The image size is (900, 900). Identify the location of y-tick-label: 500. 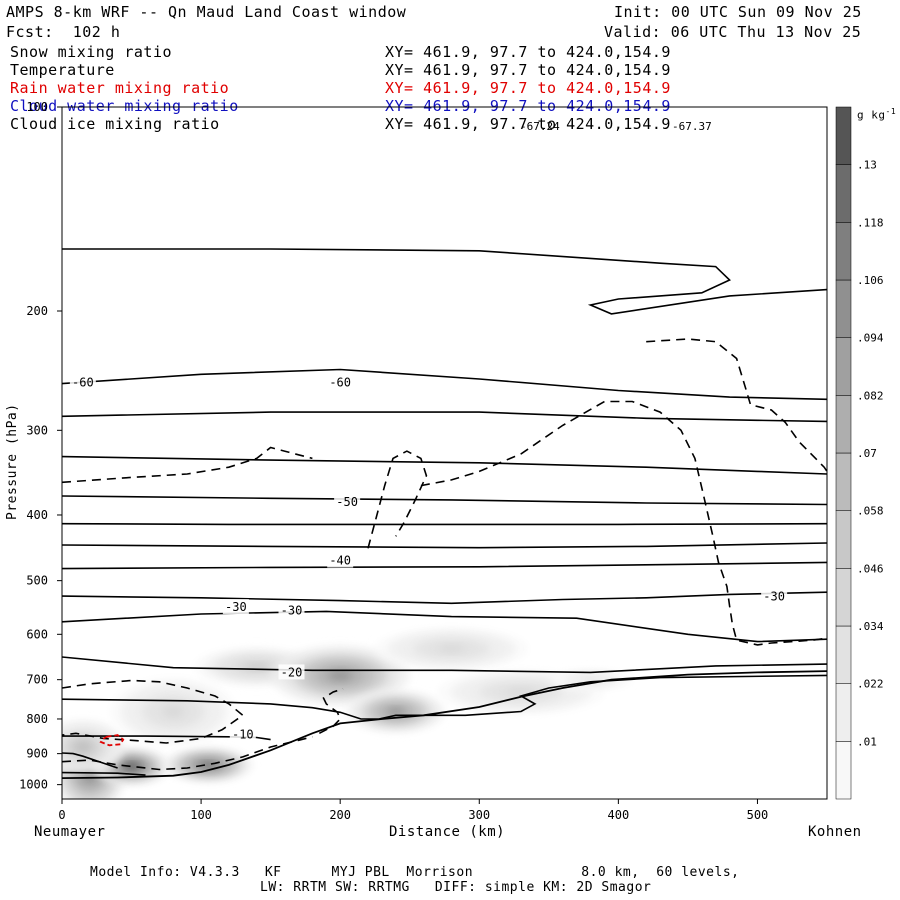
(37, 581).